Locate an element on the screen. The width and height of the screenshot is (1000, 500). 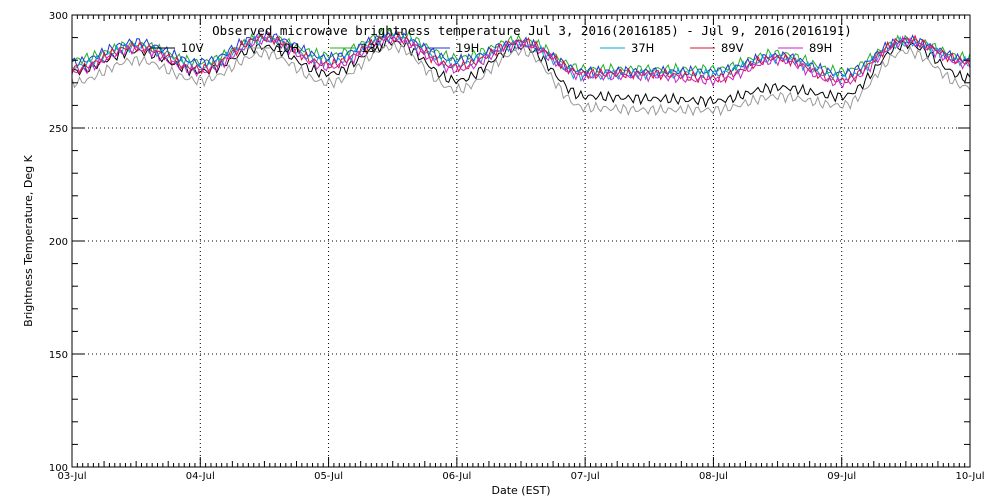
x-axis-label: Date (EST) is located at coordinates (520, 490).